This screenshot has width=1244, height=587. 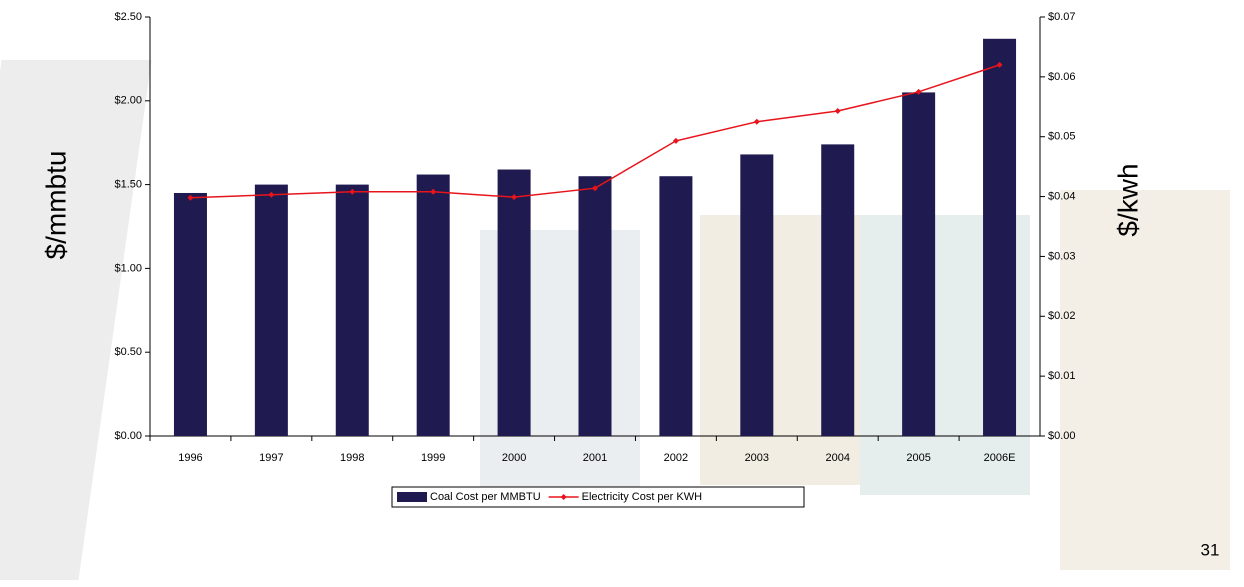 What do you see at coordinates (1062, 17) in the screenshot?
I see `y2-tick-label: $0.07` at bounding box center [1062, 17].